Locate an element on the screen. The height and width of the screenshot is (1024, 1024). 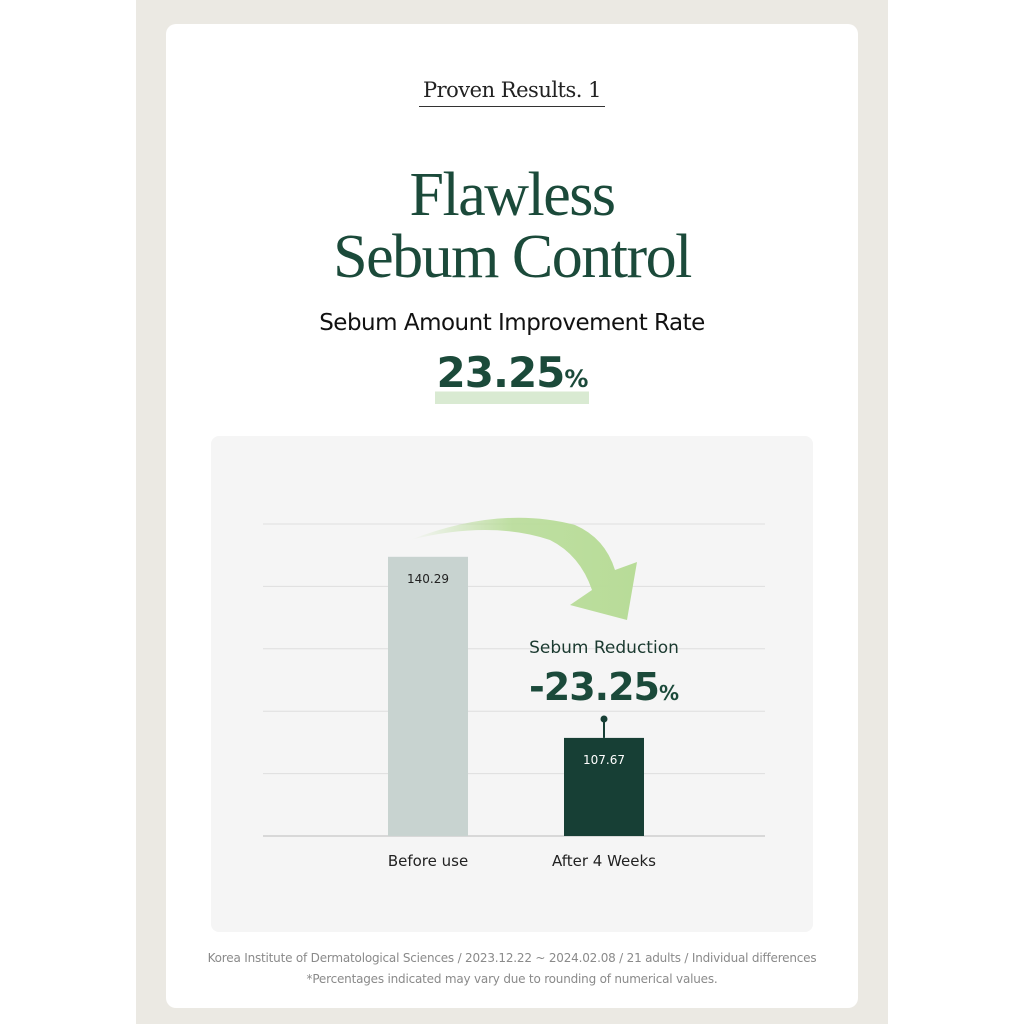
category-label: After 4 Weeks is located at coordinates (604, 861).